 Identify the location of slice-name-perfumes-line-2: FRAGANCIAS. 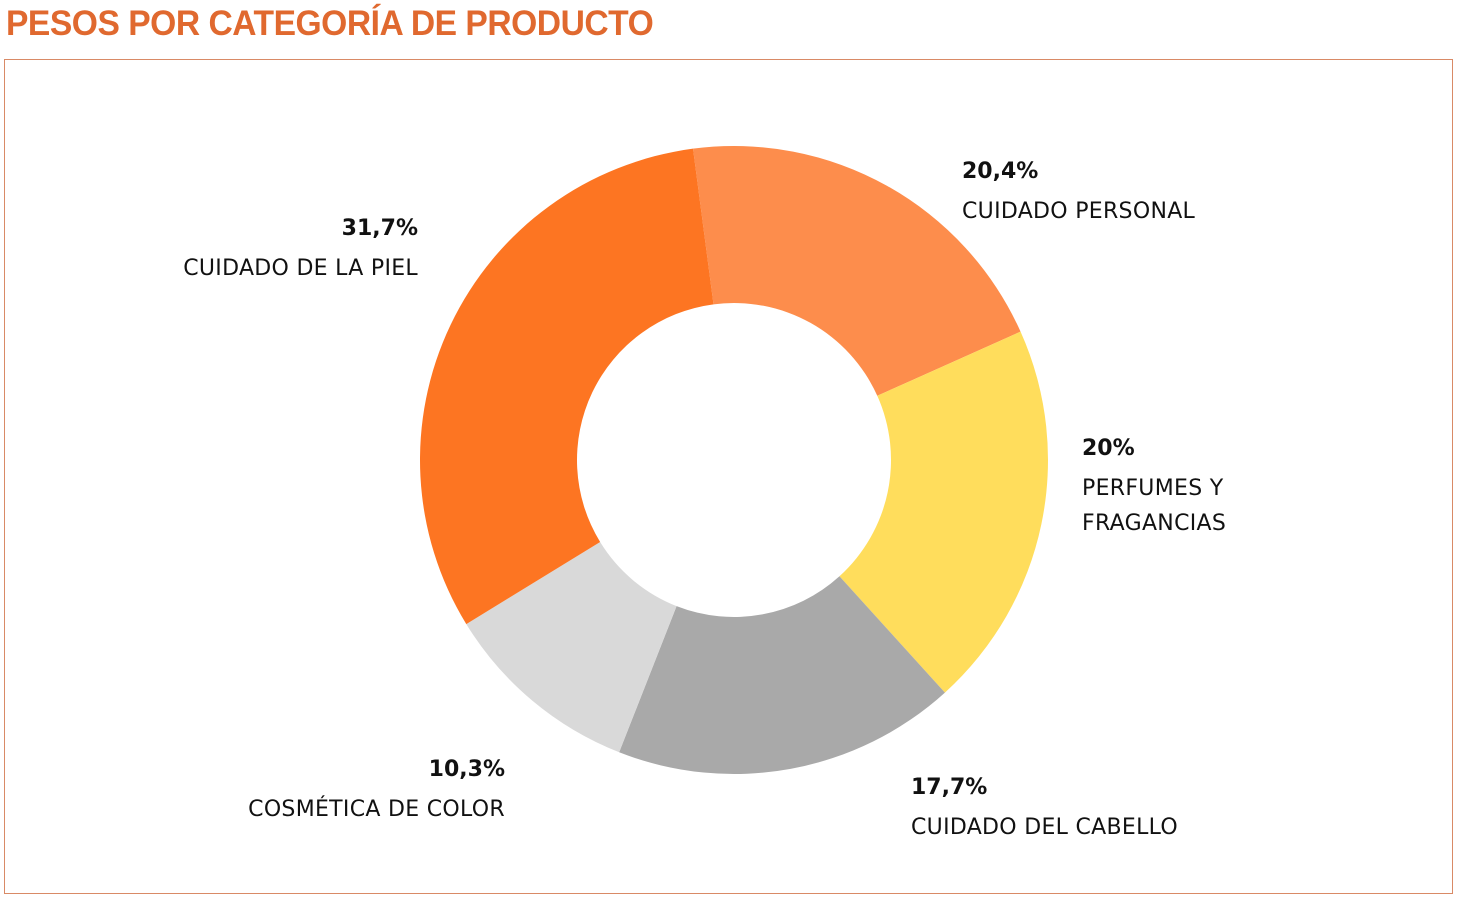
(1154, 523).